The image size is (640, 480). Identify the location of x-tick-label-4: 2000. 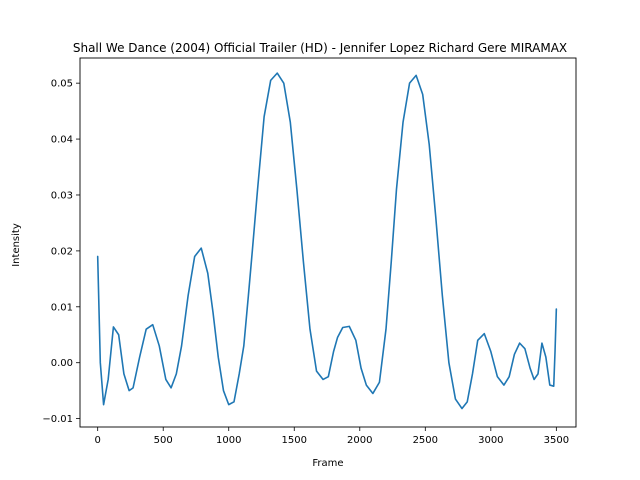
(359, 440).